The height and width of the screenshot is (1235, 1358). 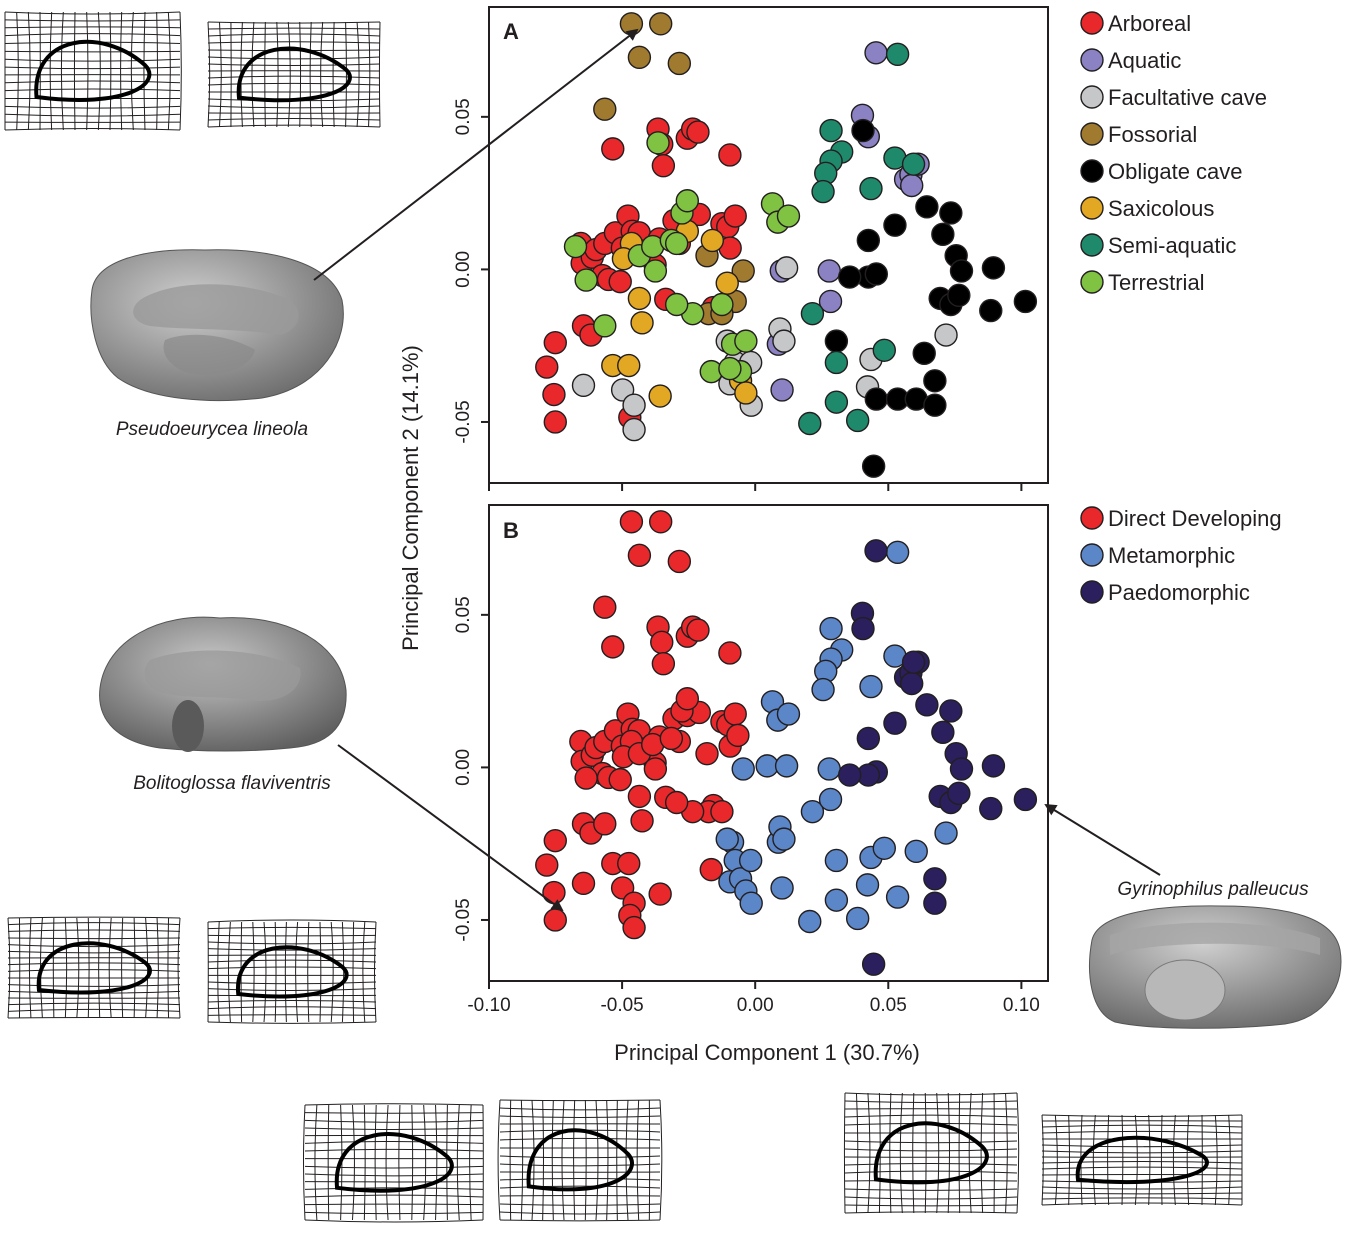 What do you see at coordinates (463, 614) in the screenshot?
I see `y-tick-label: 0.05` at bounding box center [463, 614].